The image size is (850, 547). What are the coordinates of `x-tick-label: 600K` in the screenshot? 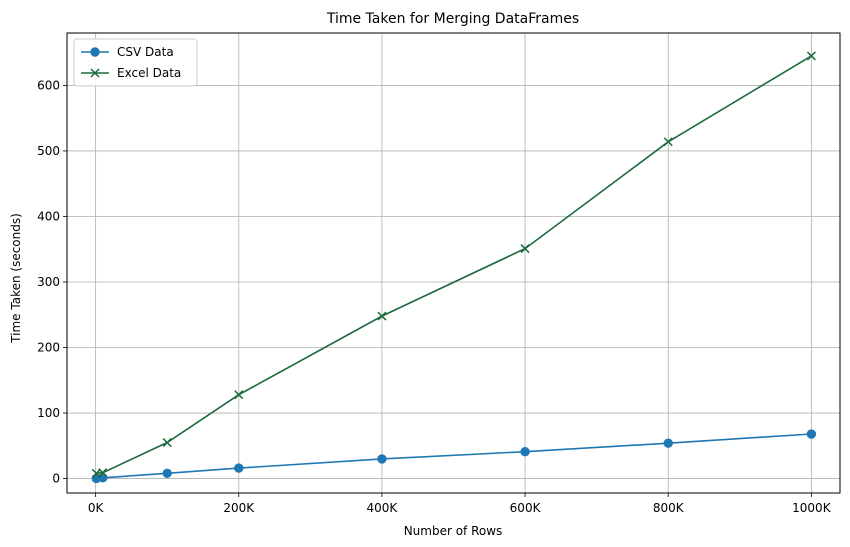 It's located at (526, 508).